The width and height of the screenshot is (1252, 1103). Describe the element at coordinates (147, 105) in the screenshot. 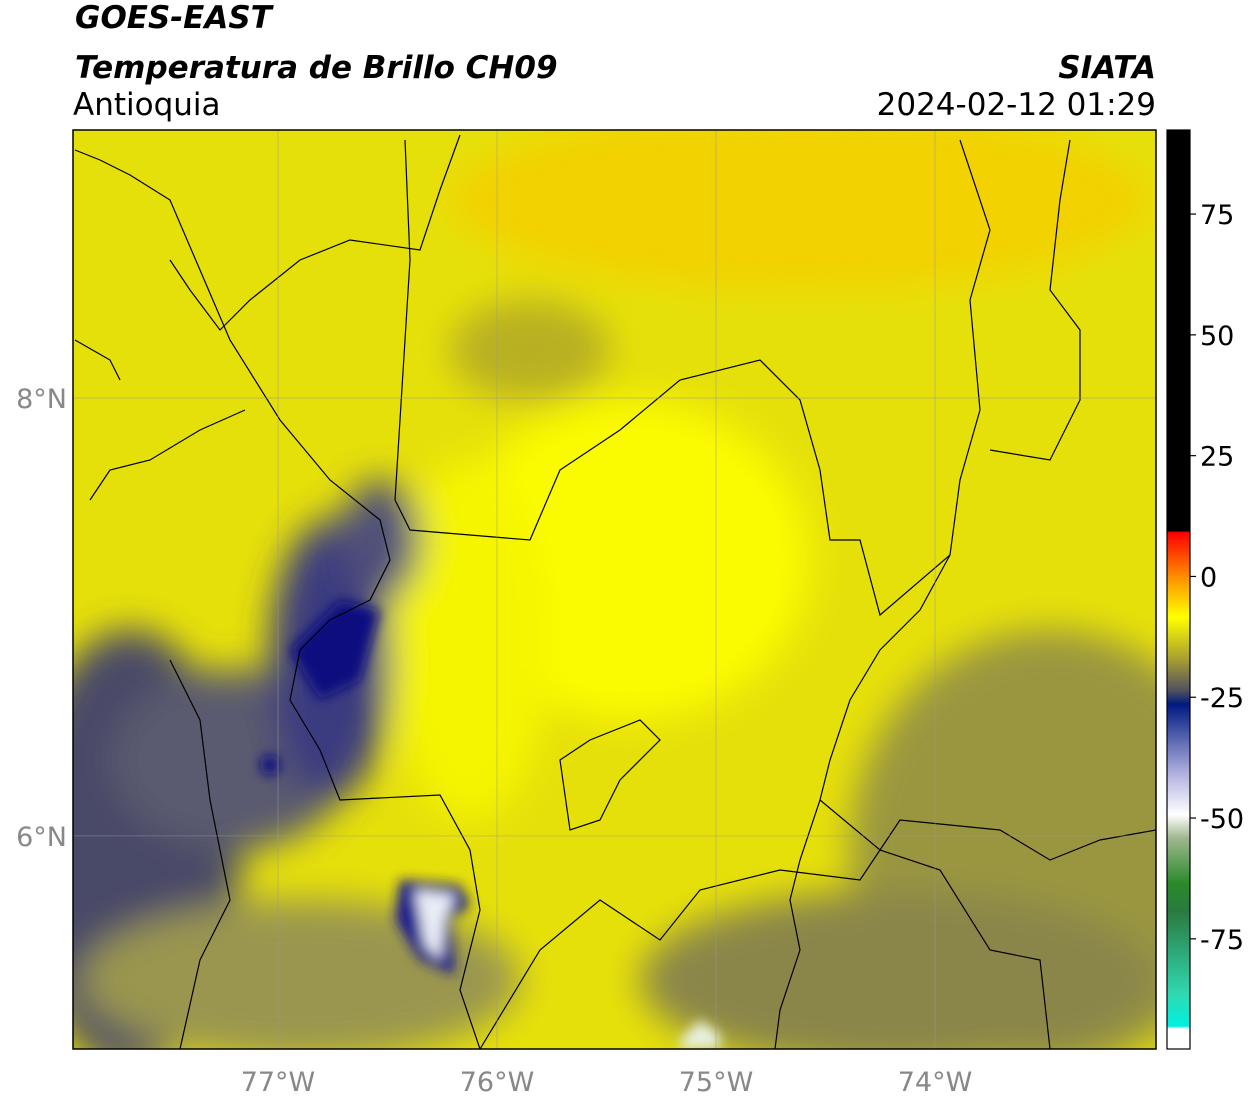

I see `region: Antioquia` at that location.